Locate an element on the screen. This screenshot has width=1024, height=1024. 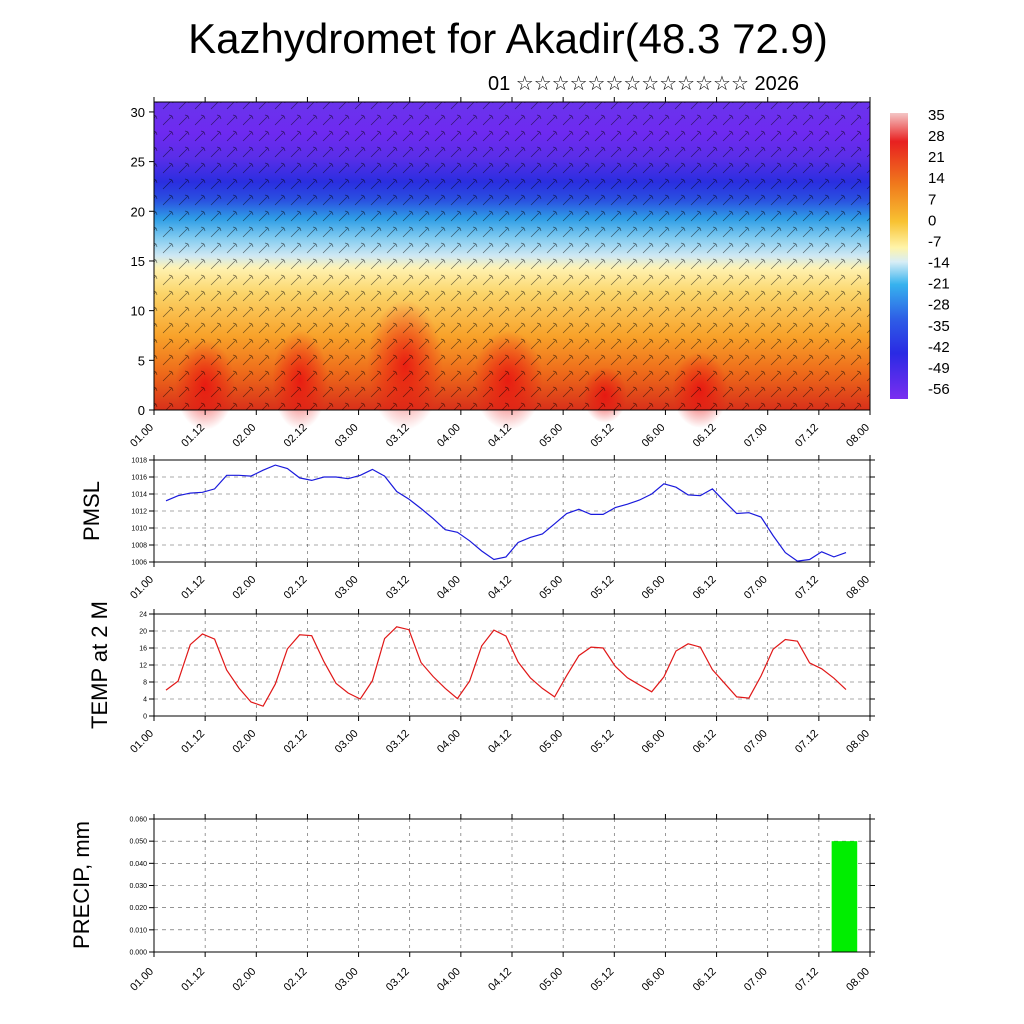
heatmap-y-tick-label: 30 is located at coordinates (138, 112).